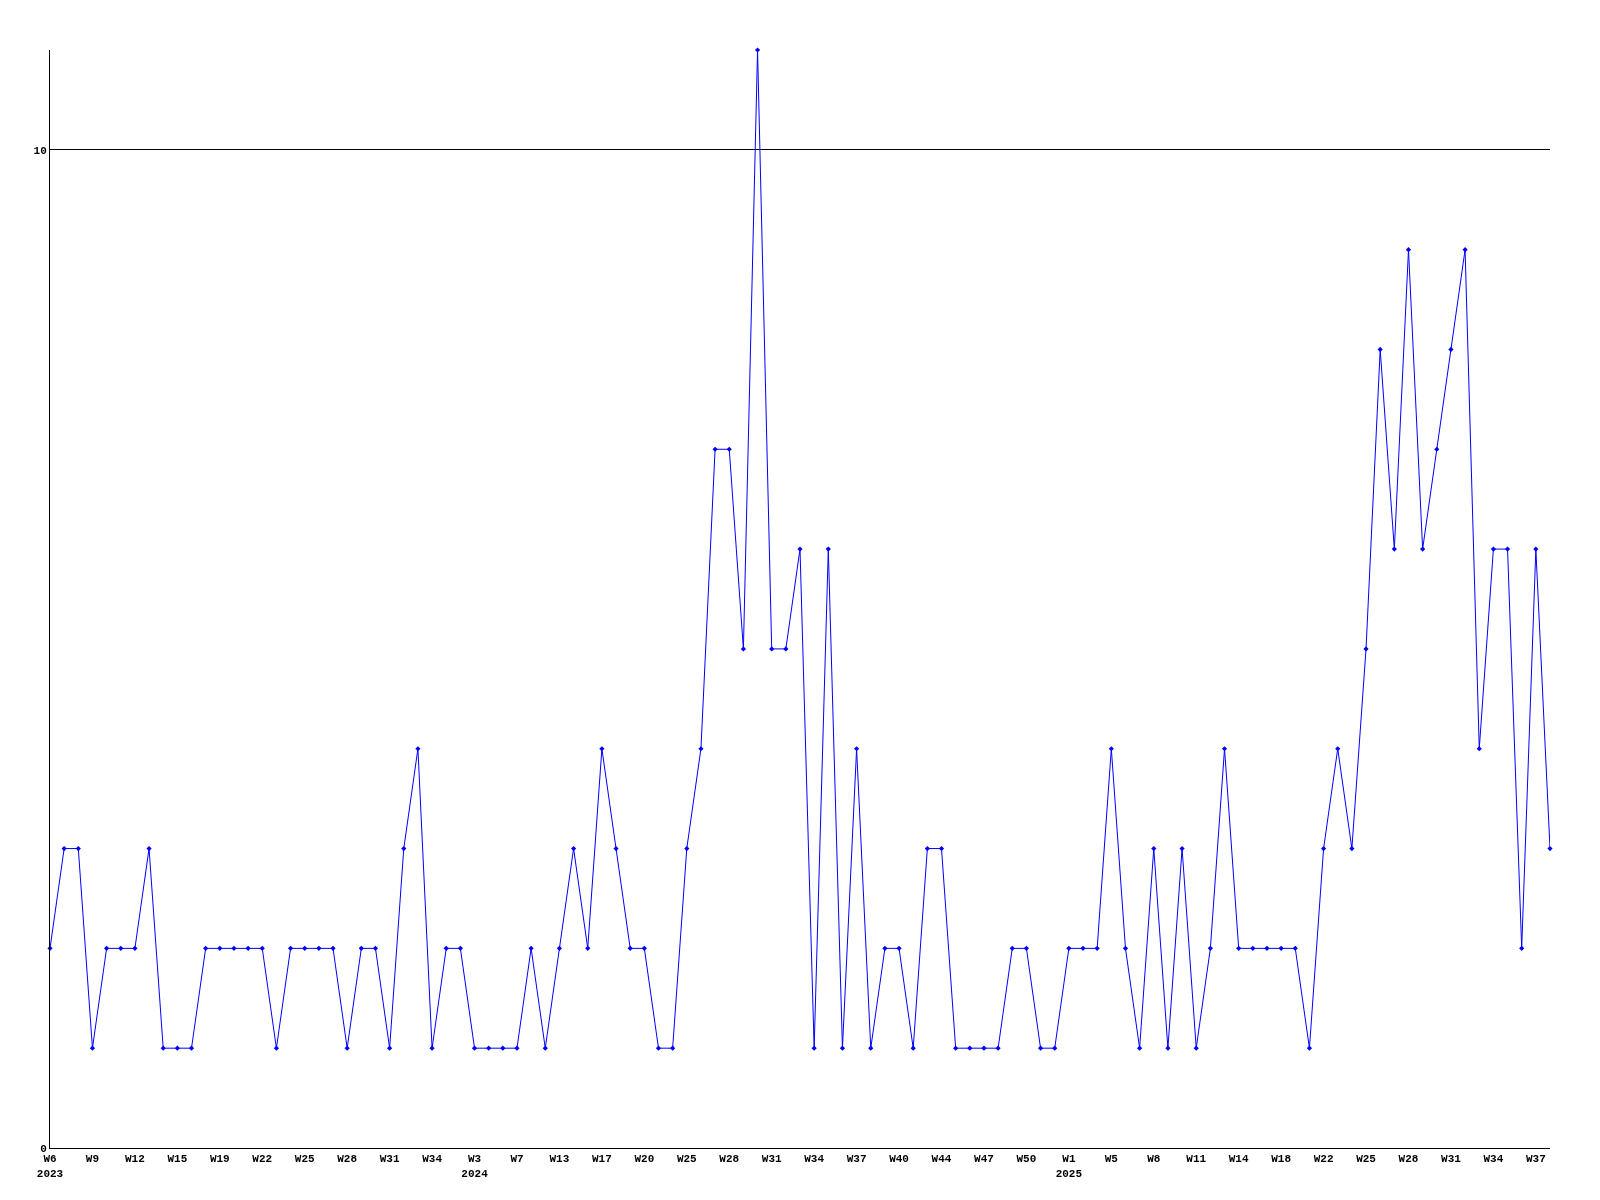 The image size is (1600, 1200). Describe the element at coordinates (92, 1159) in the screenshot. I see `x-tick-label: W9` at that location.